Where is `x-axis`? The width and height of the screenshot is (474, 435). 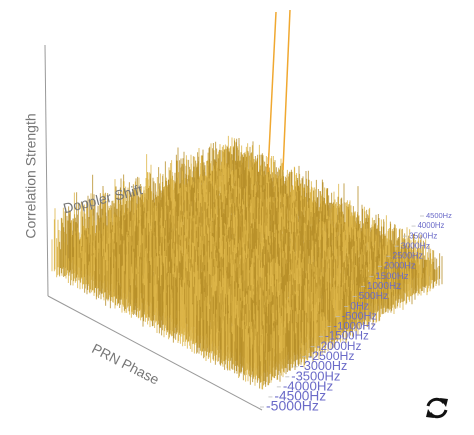
x-axis is located at coordinates (155, 353).